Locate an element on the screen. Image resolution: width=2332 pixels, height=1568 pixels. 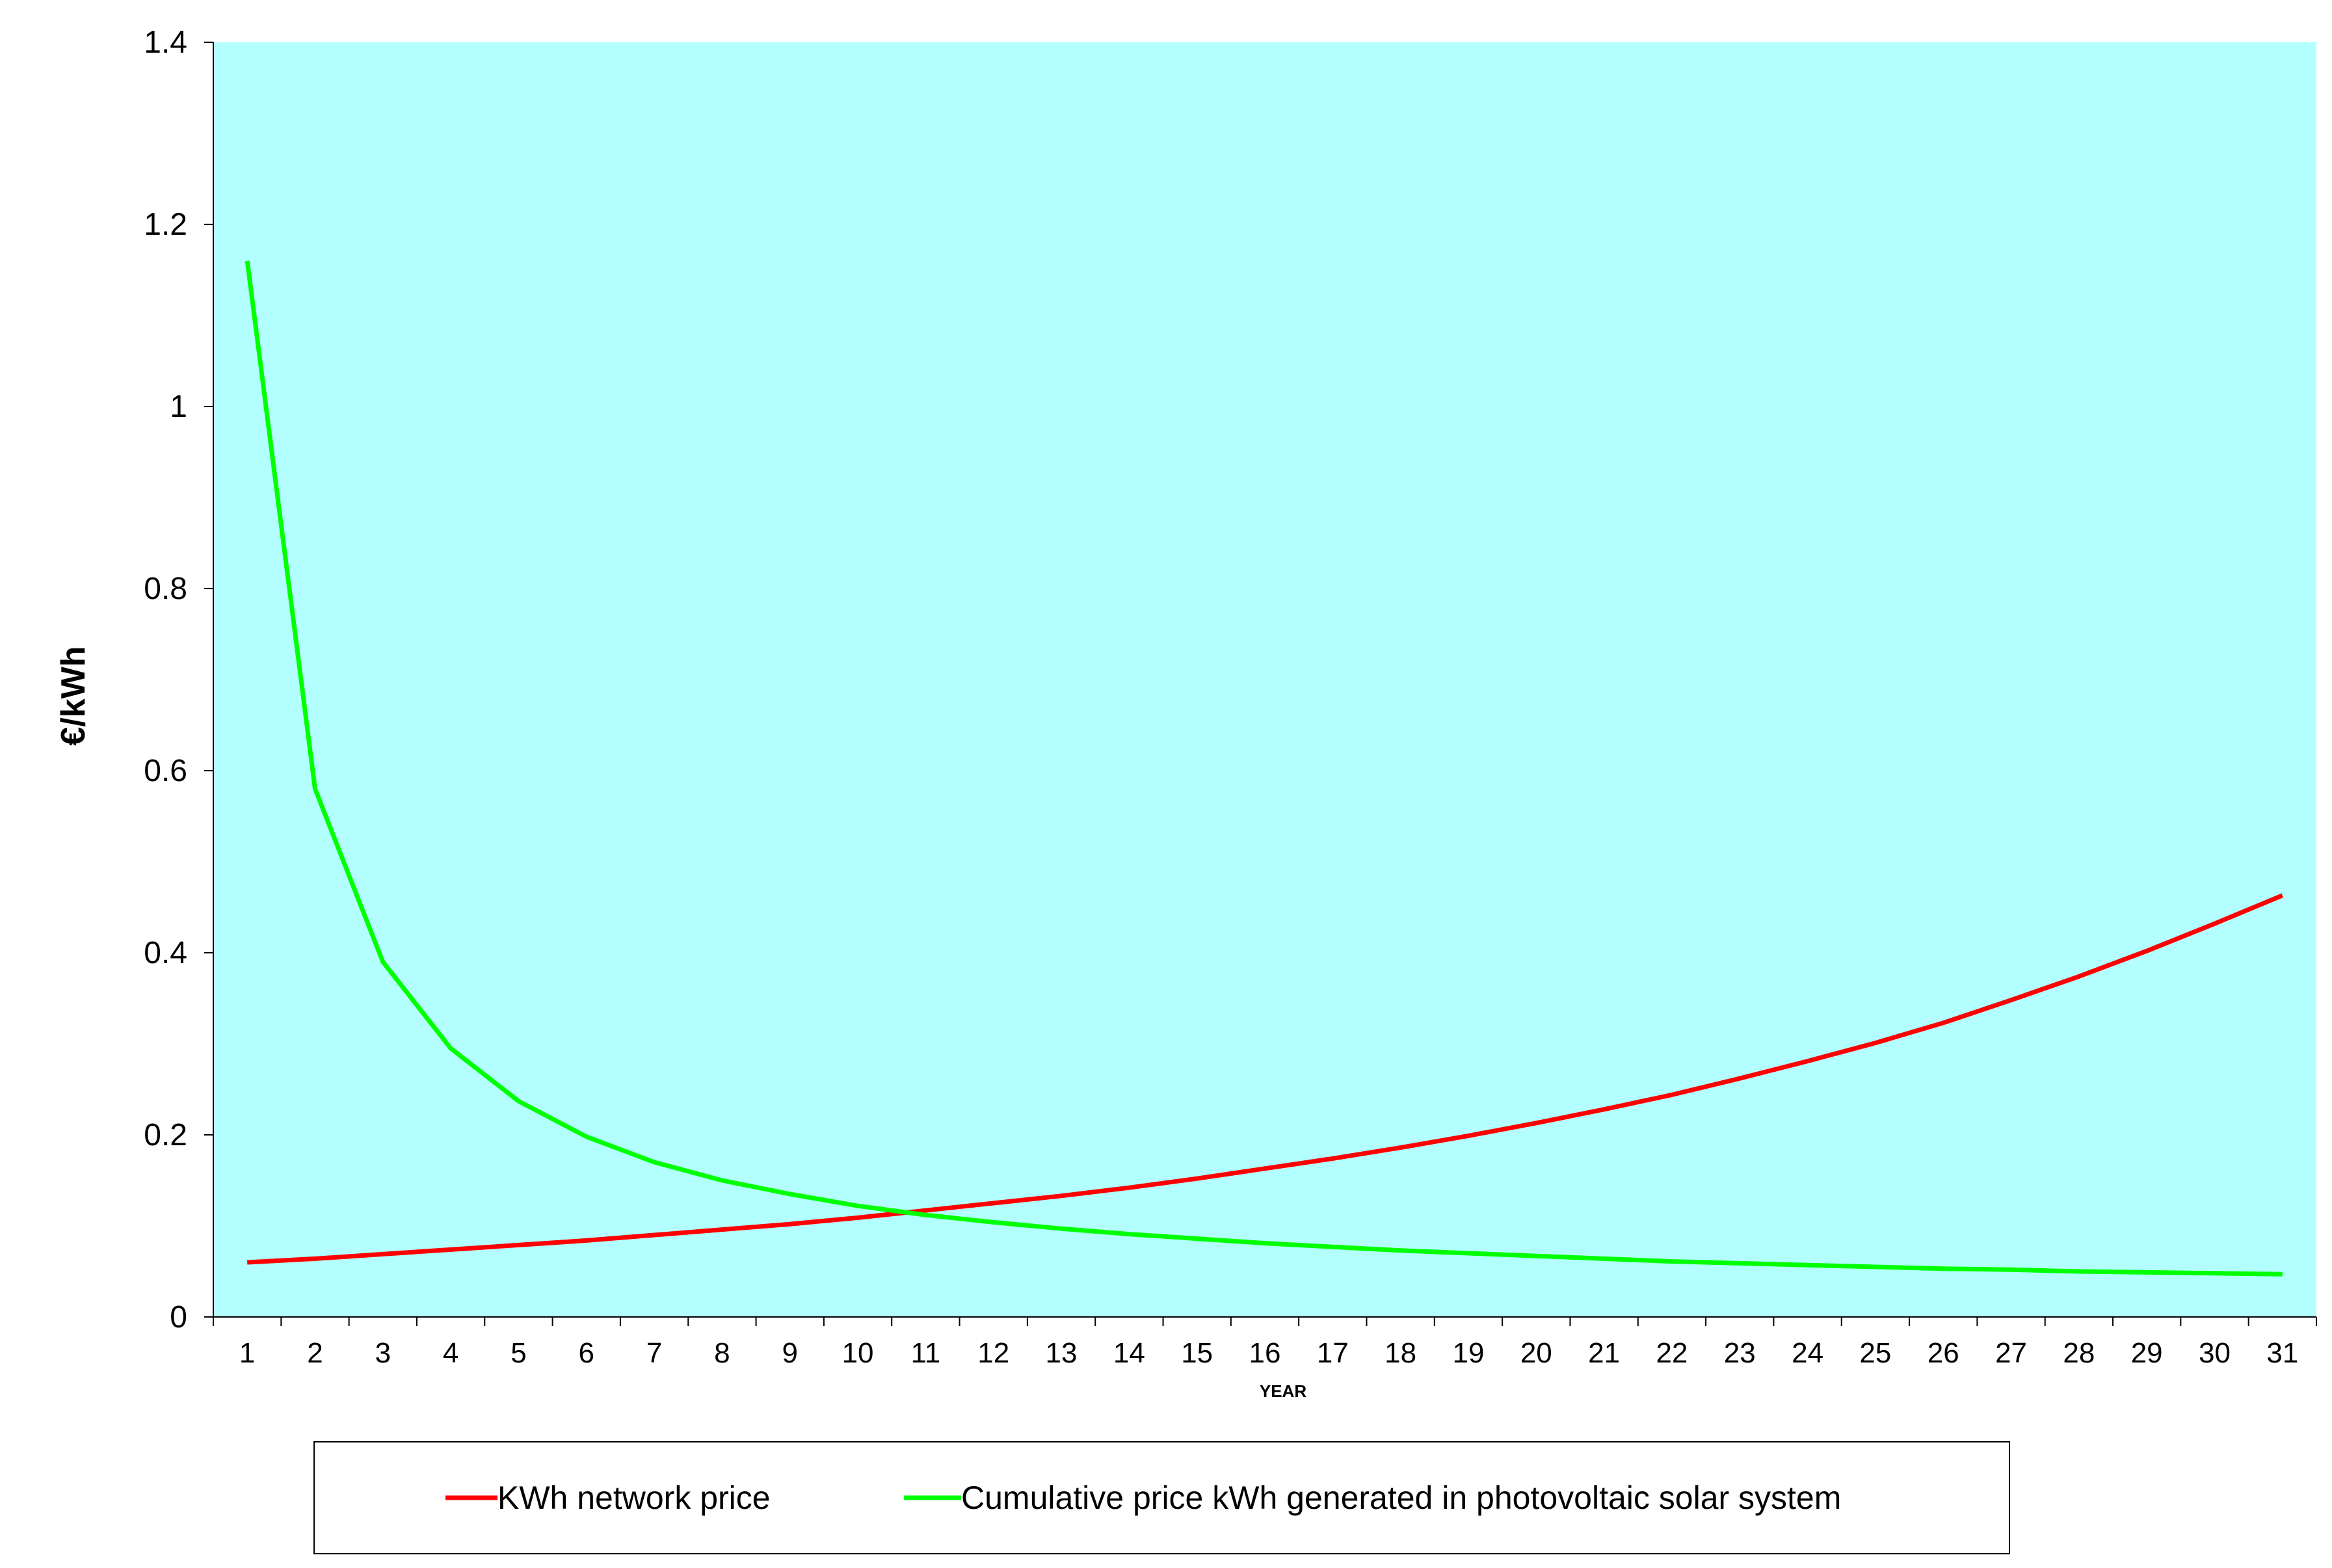
y-tick-label: 1.2 is located at coordinates (165, 225).